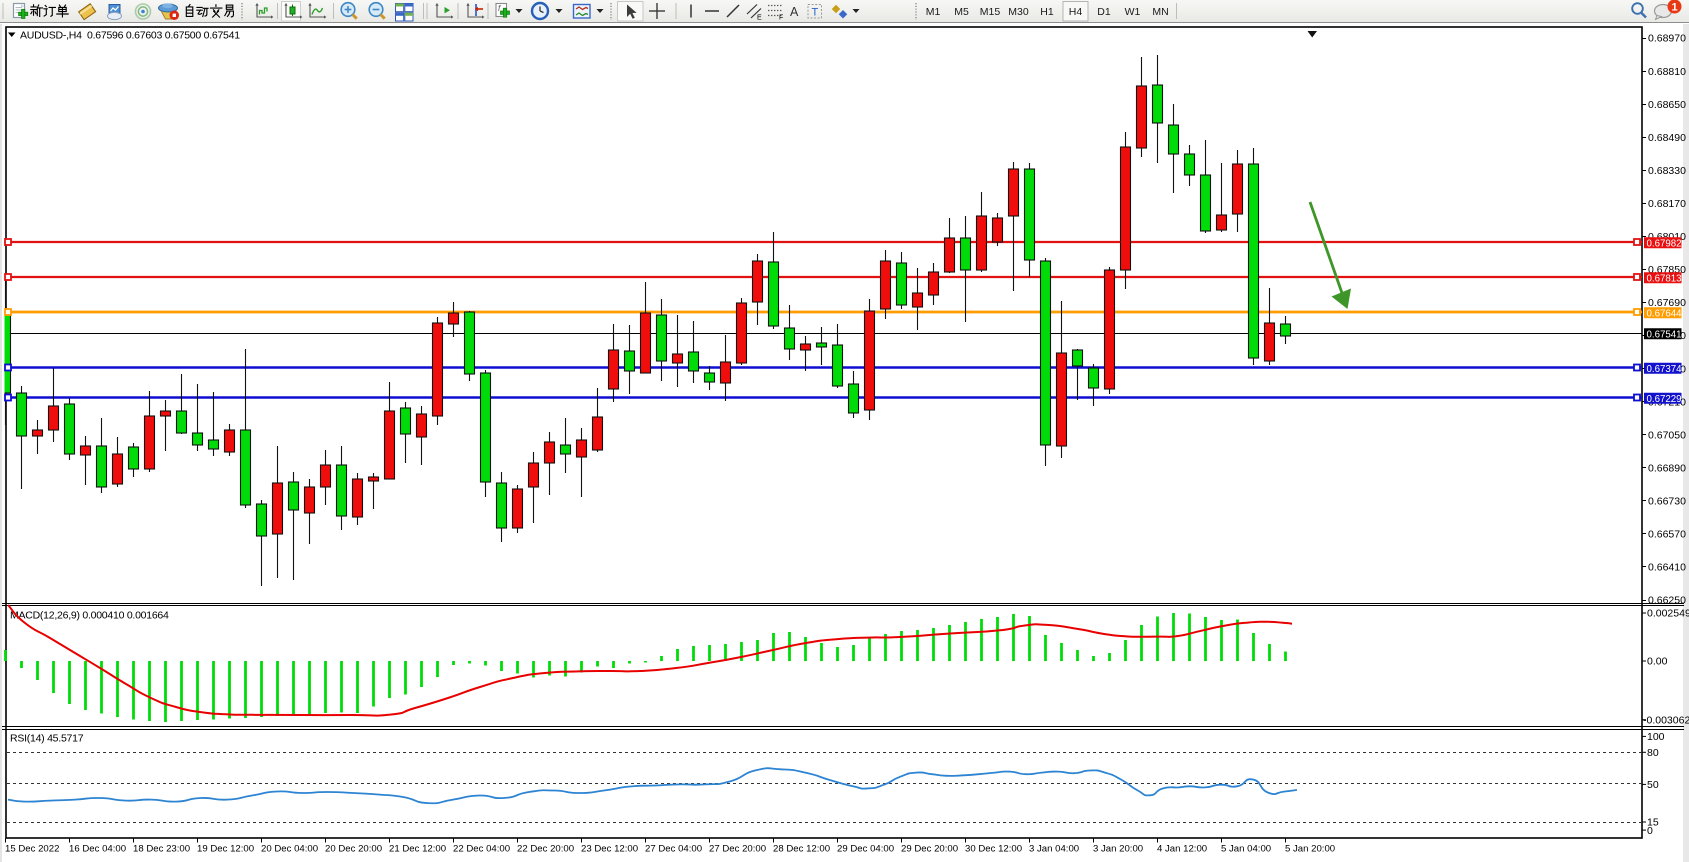  Describe the element at coordinates (1668, 614) in the screenshot. I see `svg-text: 0.002549` at that location.